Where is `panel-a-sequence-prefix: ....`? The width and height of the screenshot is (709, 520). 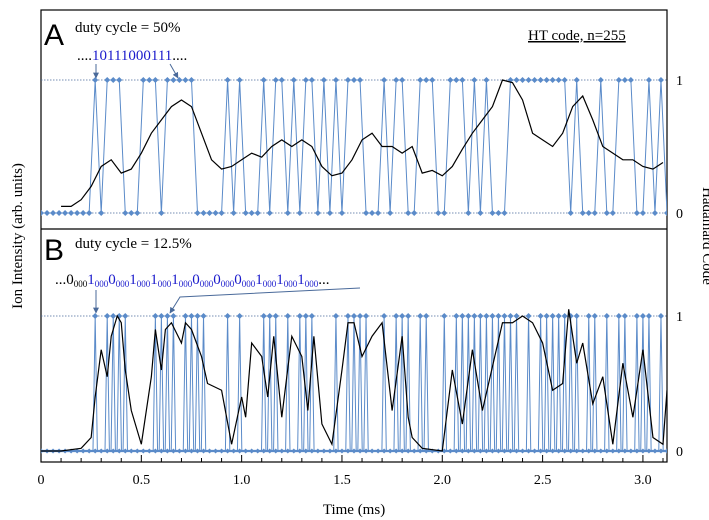
panel-a-sequence-prefix: .... is located at coordinates (84, 56).